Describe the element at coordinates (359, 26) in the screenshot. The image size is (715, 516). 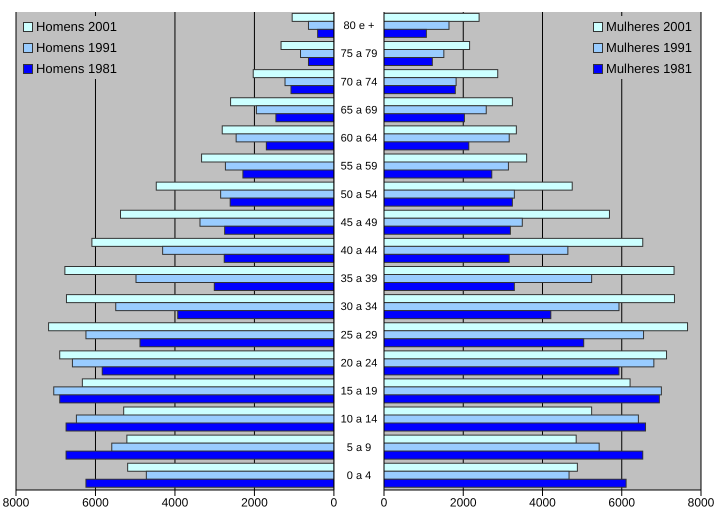
I see `y-tick-label: 80 e +` at that location.